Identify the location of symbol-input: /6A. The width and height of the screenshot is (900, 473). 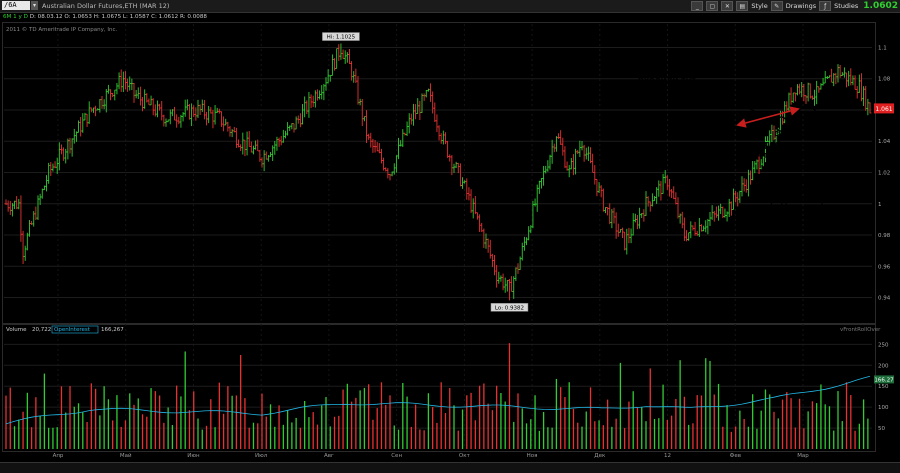
(16, 5).